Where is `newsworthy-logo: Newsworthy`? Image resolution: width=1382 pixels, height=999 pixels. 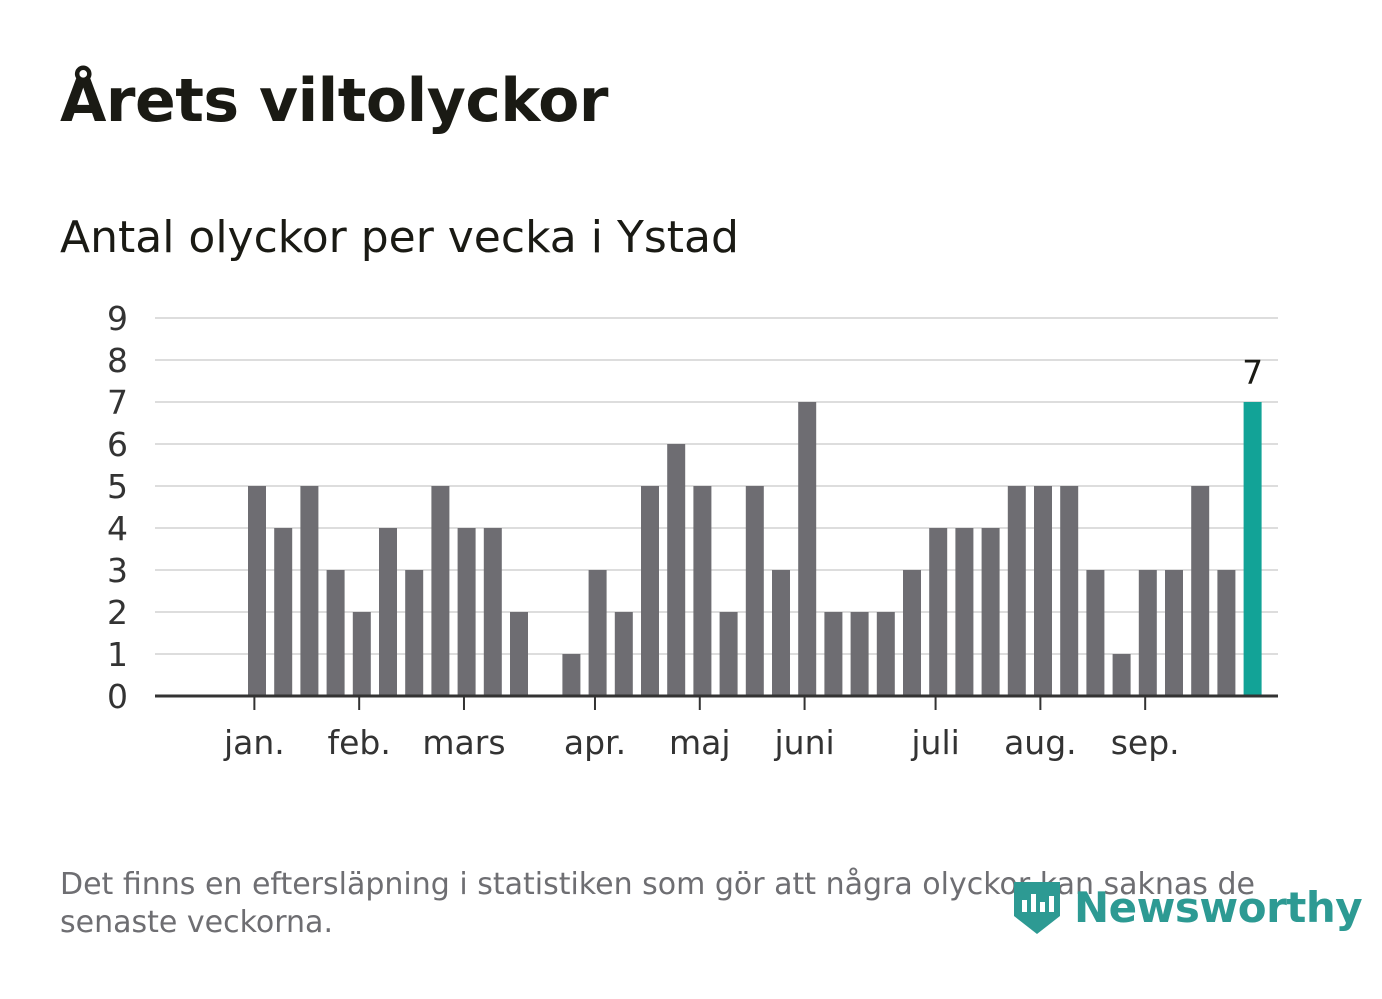 newsworthy-logo: Newsworthy is located at coordinates (1186, 907).